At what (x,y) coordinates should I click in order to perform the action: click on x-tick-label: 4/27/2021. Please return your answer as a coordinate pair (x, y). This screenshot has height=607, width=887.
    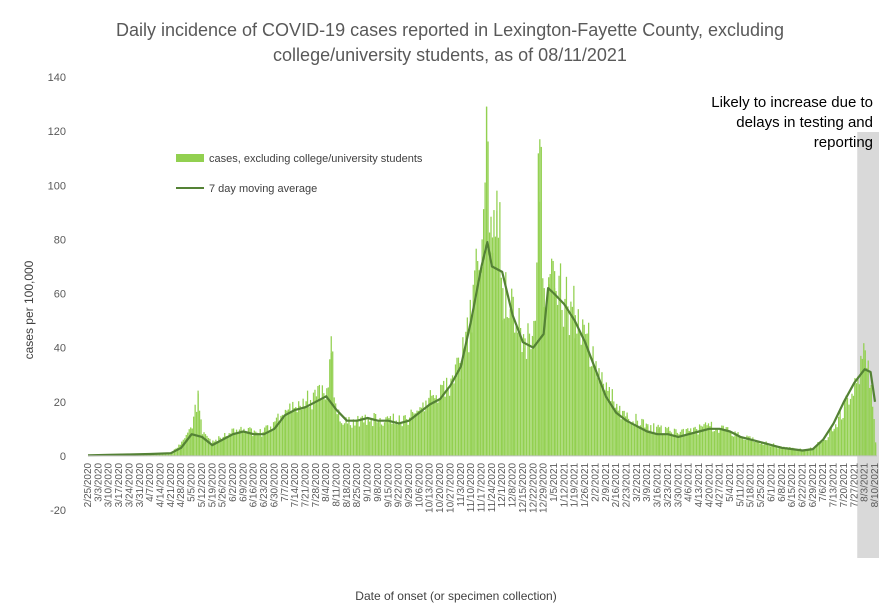
    Looking at the image, I should click on (720, 484).